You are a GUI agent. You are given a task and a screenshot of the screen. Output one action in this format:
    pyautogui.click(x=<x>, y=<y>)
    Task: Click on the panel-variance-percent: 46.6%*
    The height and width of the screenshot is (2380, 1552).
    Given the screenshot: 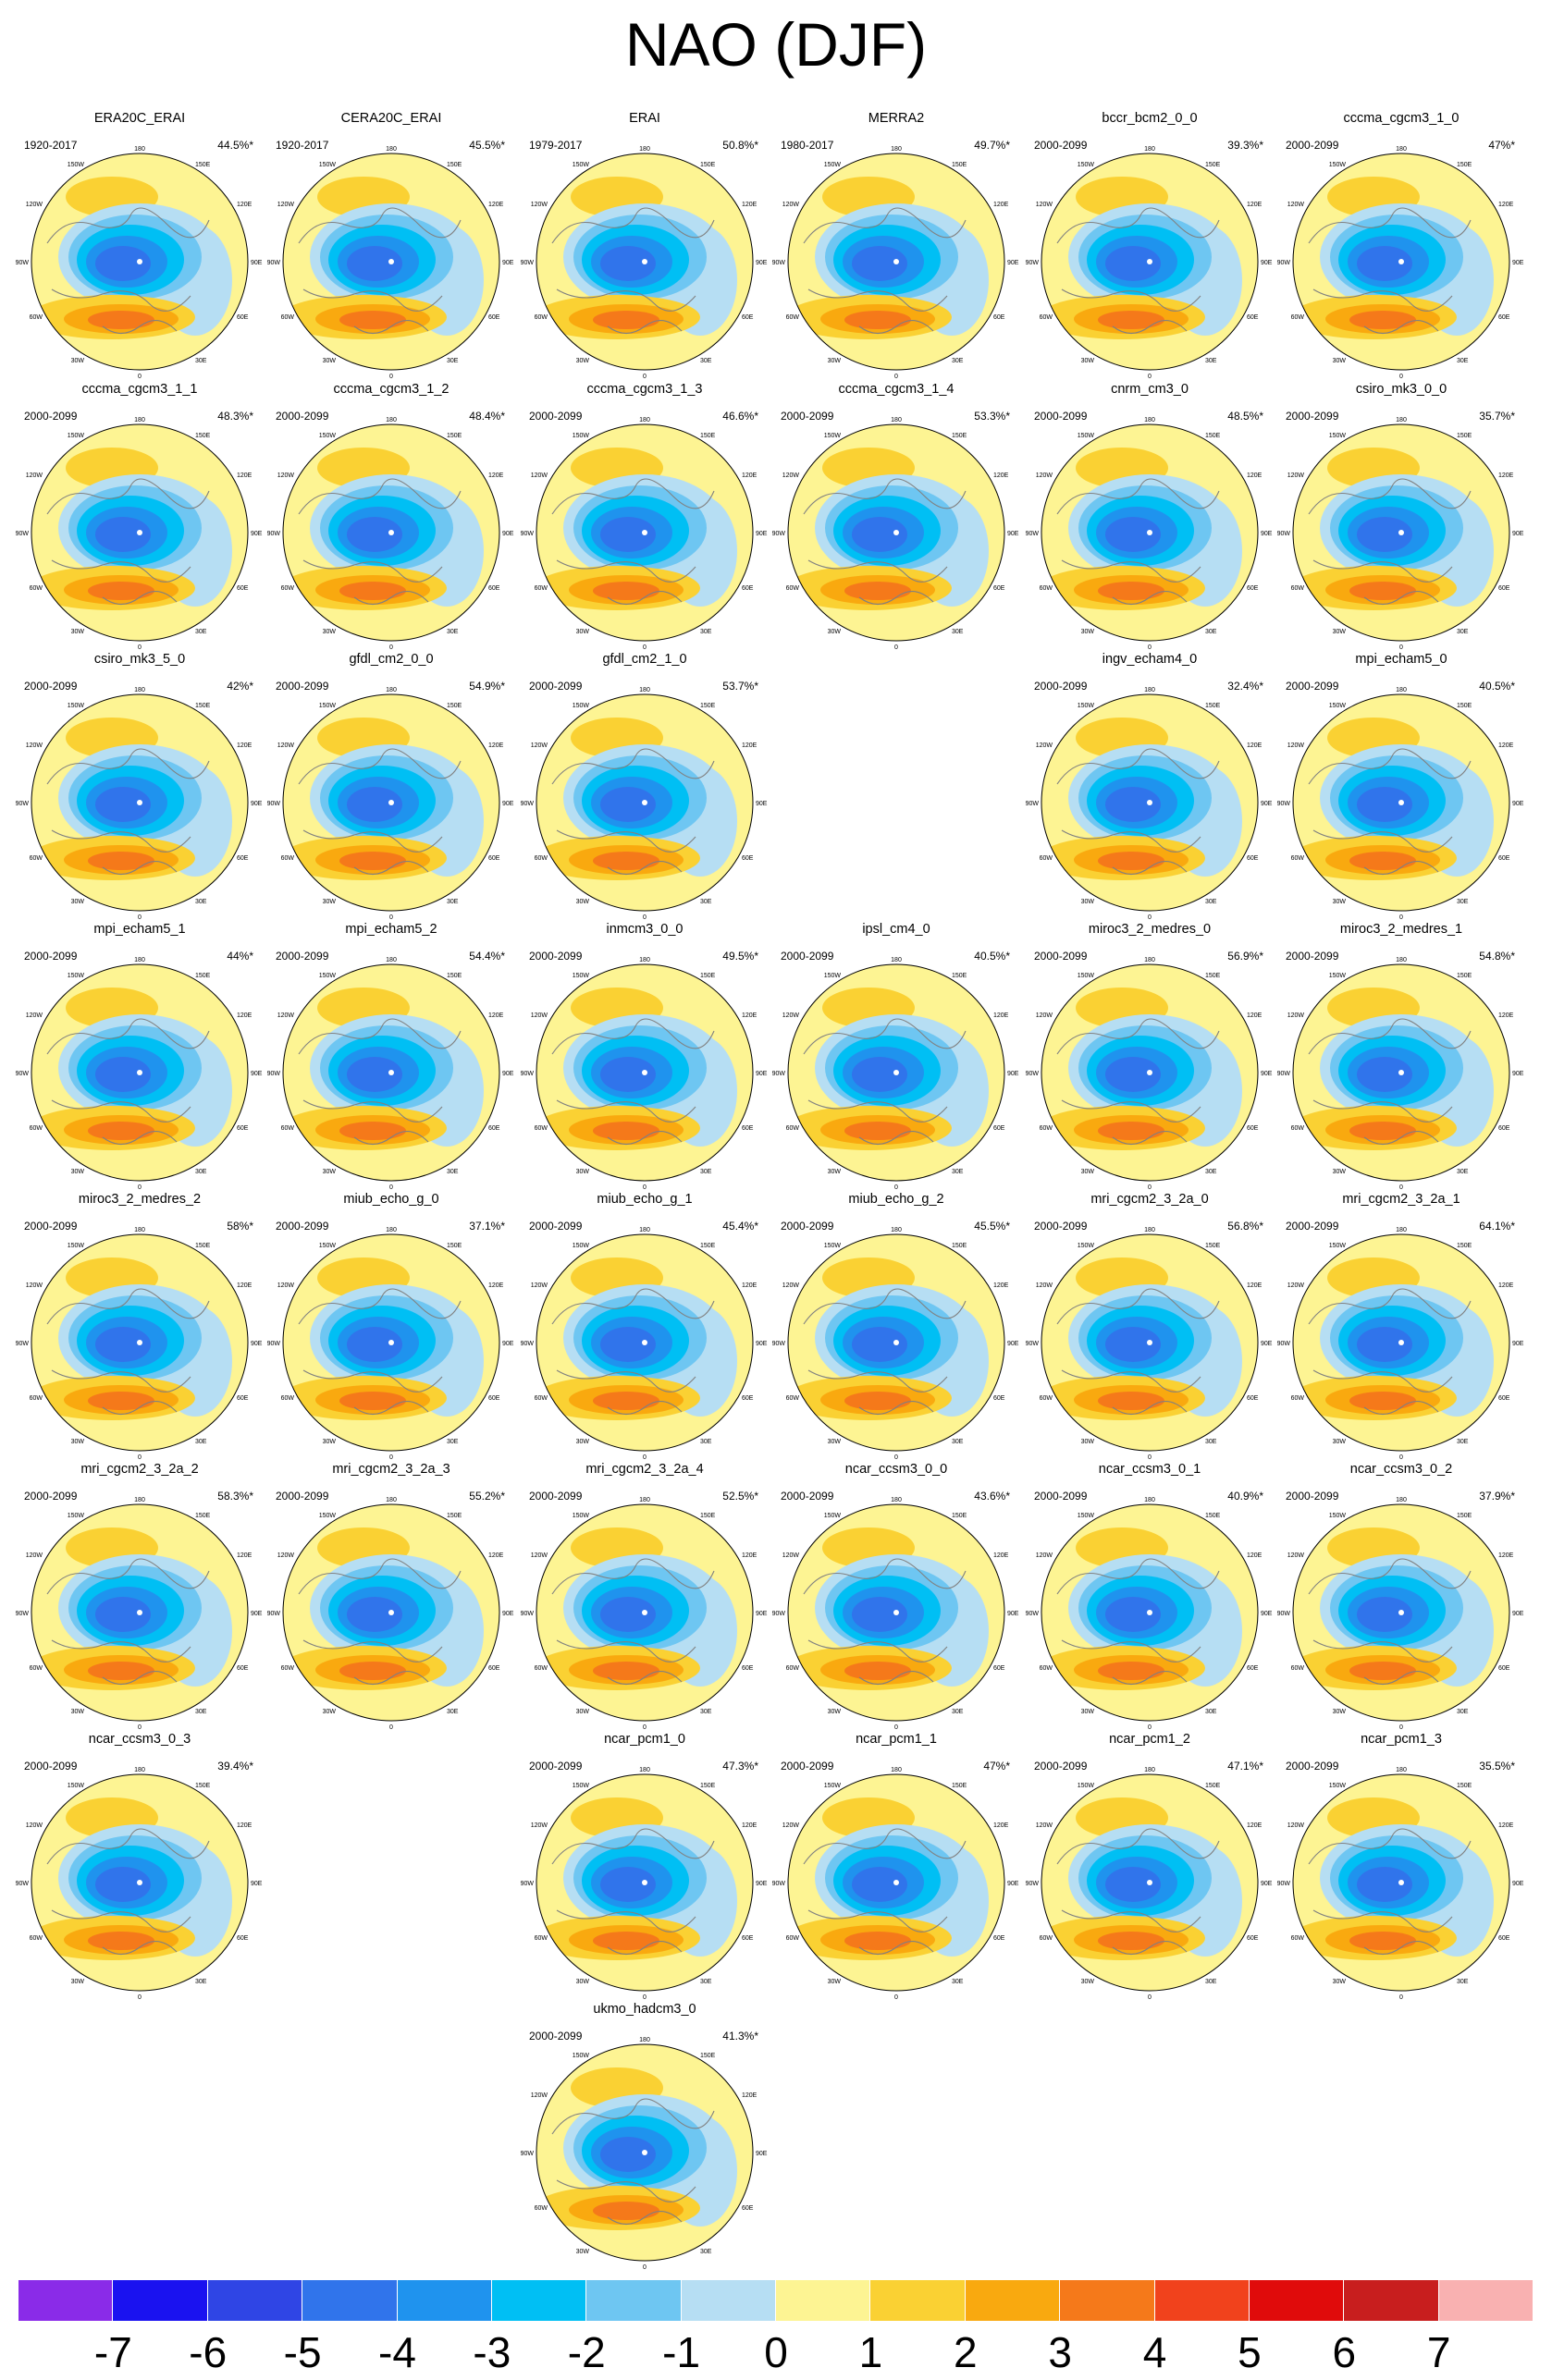 What is the action you would take?
    pyautogui.click(x=740, y=416)
    